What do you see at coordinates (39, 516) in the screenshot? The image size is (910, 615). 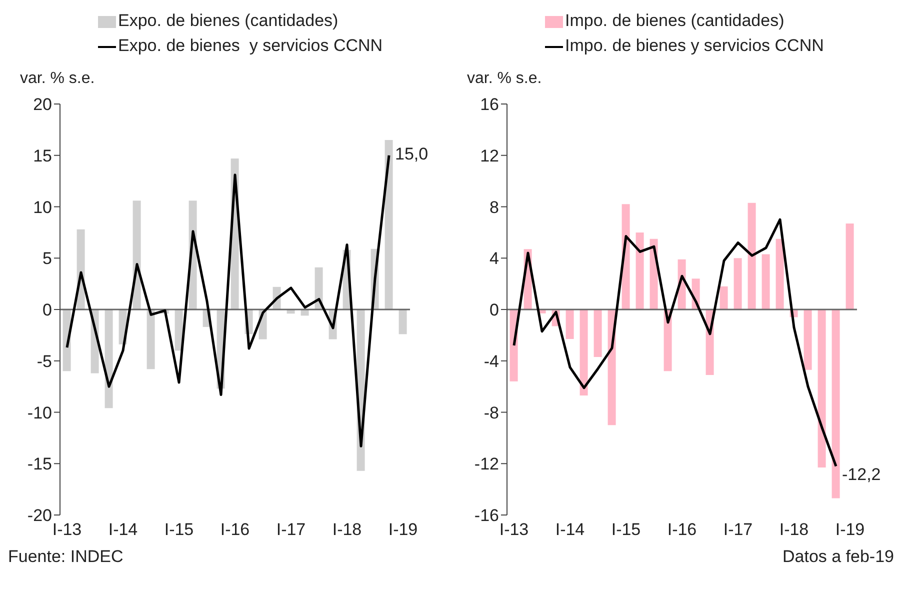 I see `y-tick-label: -20` at bounding box center [39, 516].